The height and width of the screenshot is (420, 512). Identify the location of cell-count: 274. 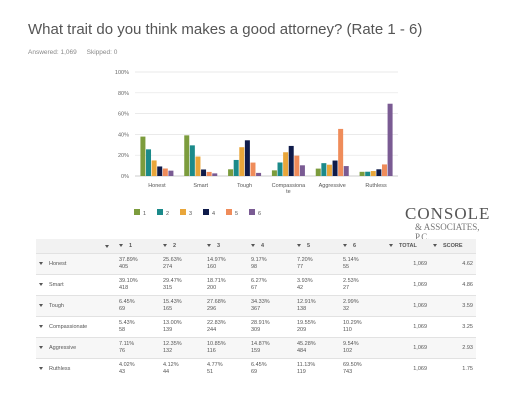
(168, 267).